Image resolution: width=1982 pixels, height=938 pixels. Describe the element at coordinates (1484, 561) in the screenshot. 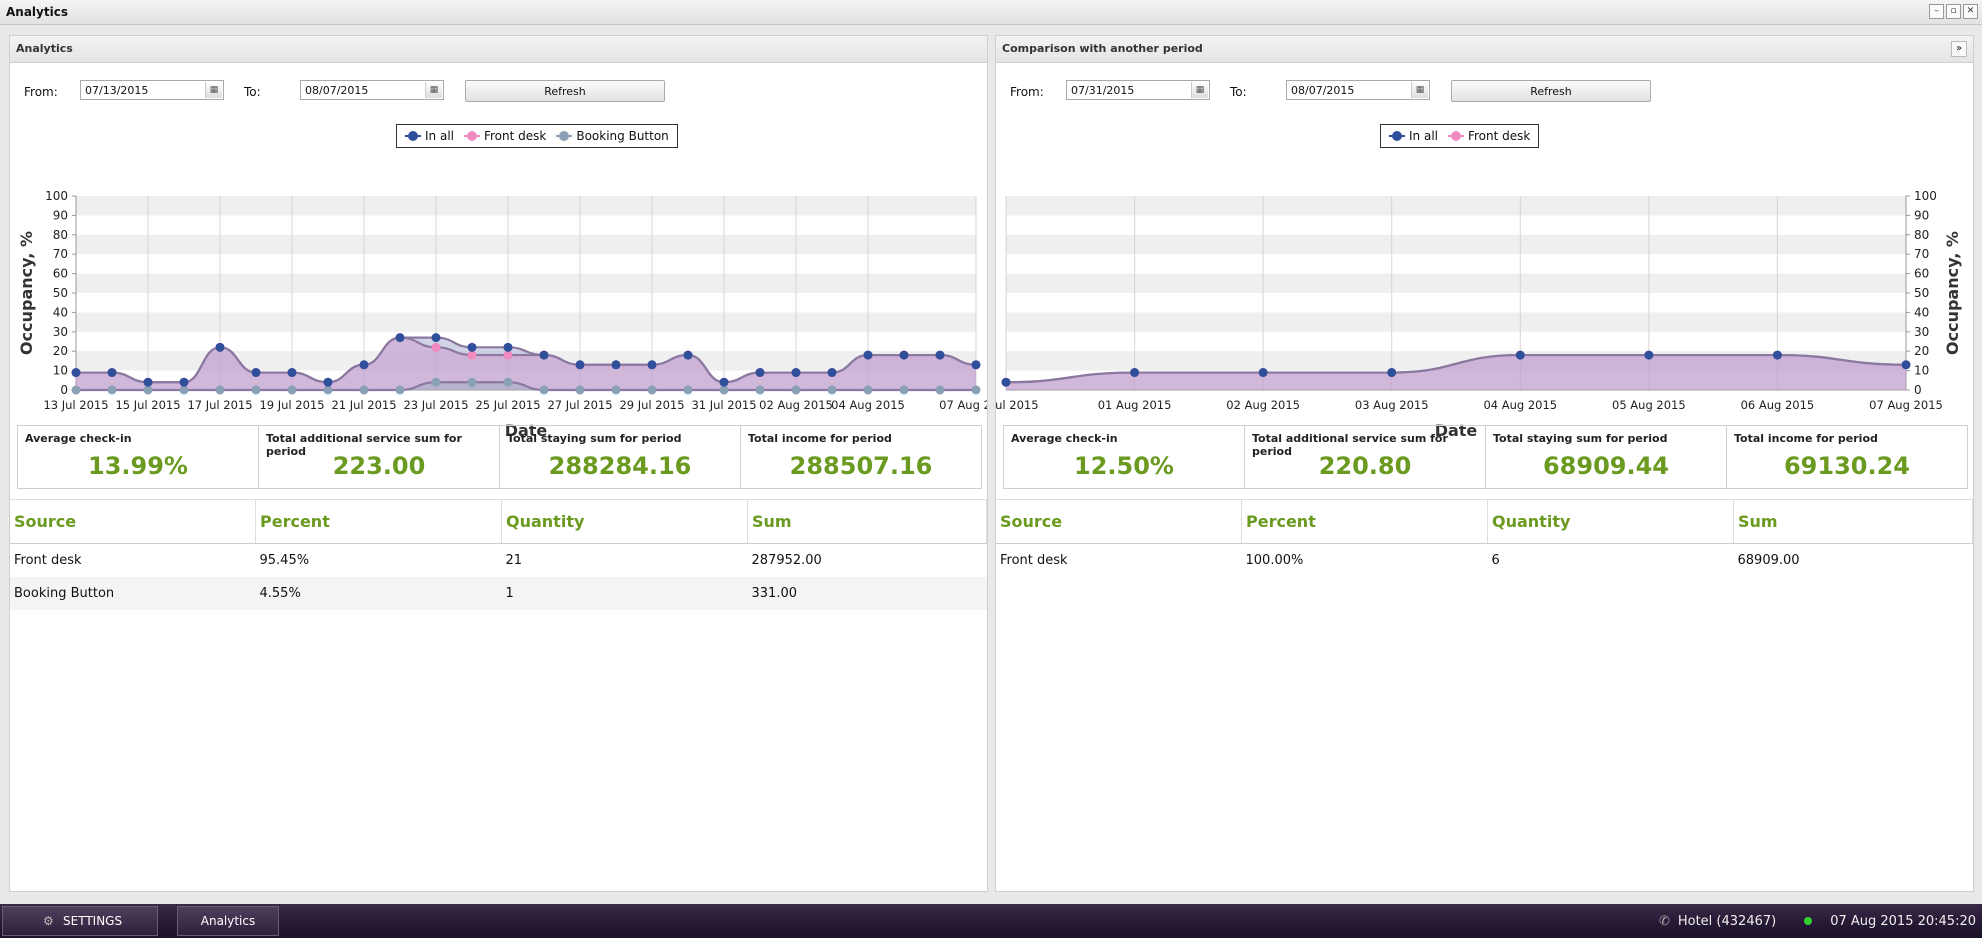

I see `table-row: Front desk 100.00% 6 68909.00` at that location.